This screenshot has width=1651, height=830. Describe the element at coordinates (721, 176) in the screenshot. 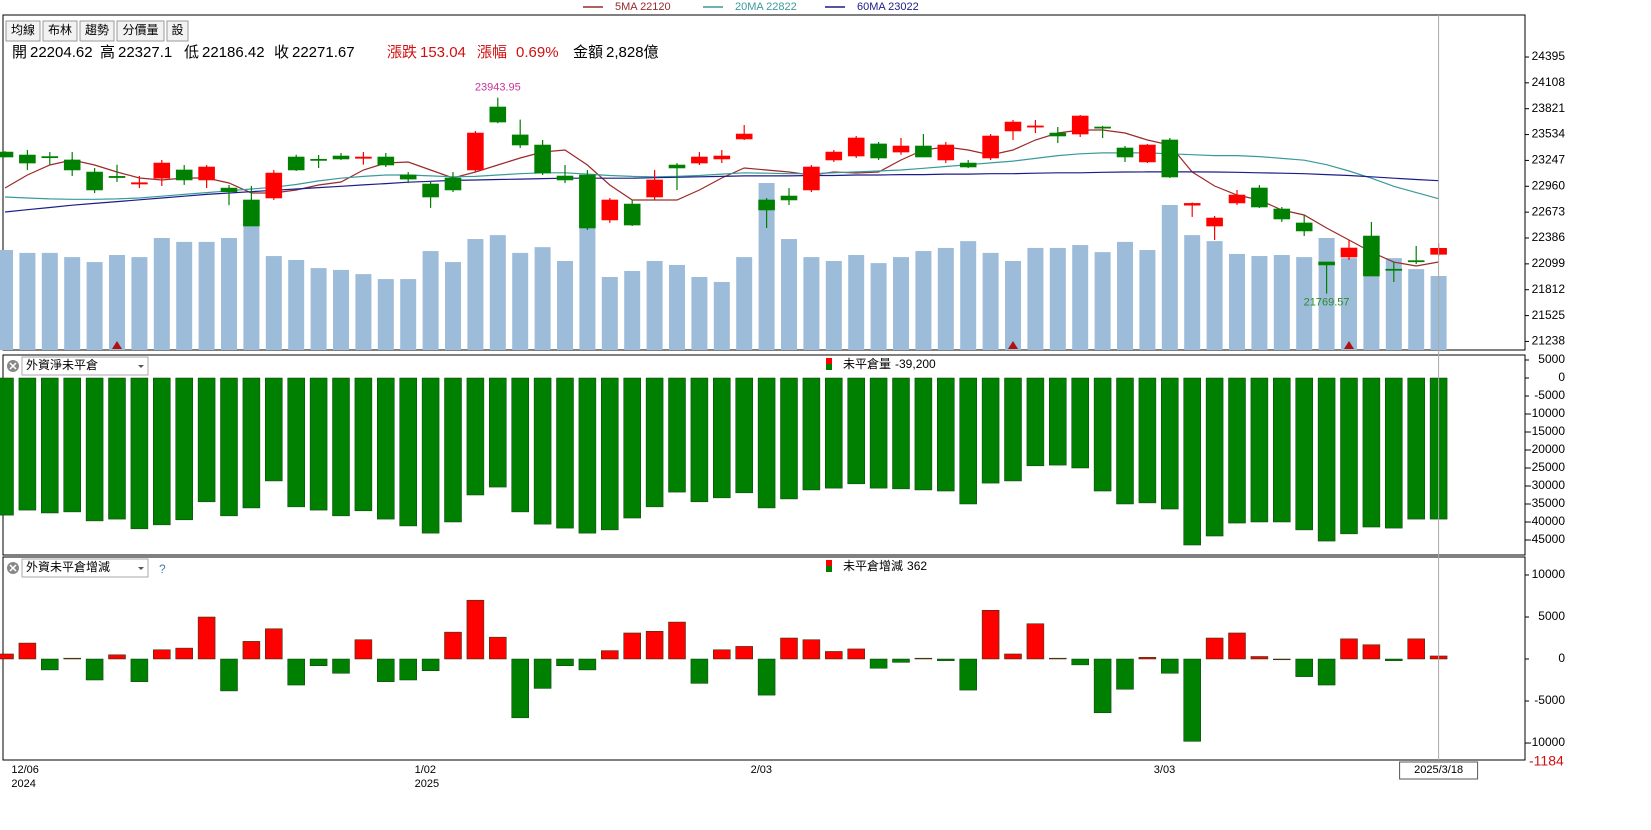

I see `ma-line` at that location.